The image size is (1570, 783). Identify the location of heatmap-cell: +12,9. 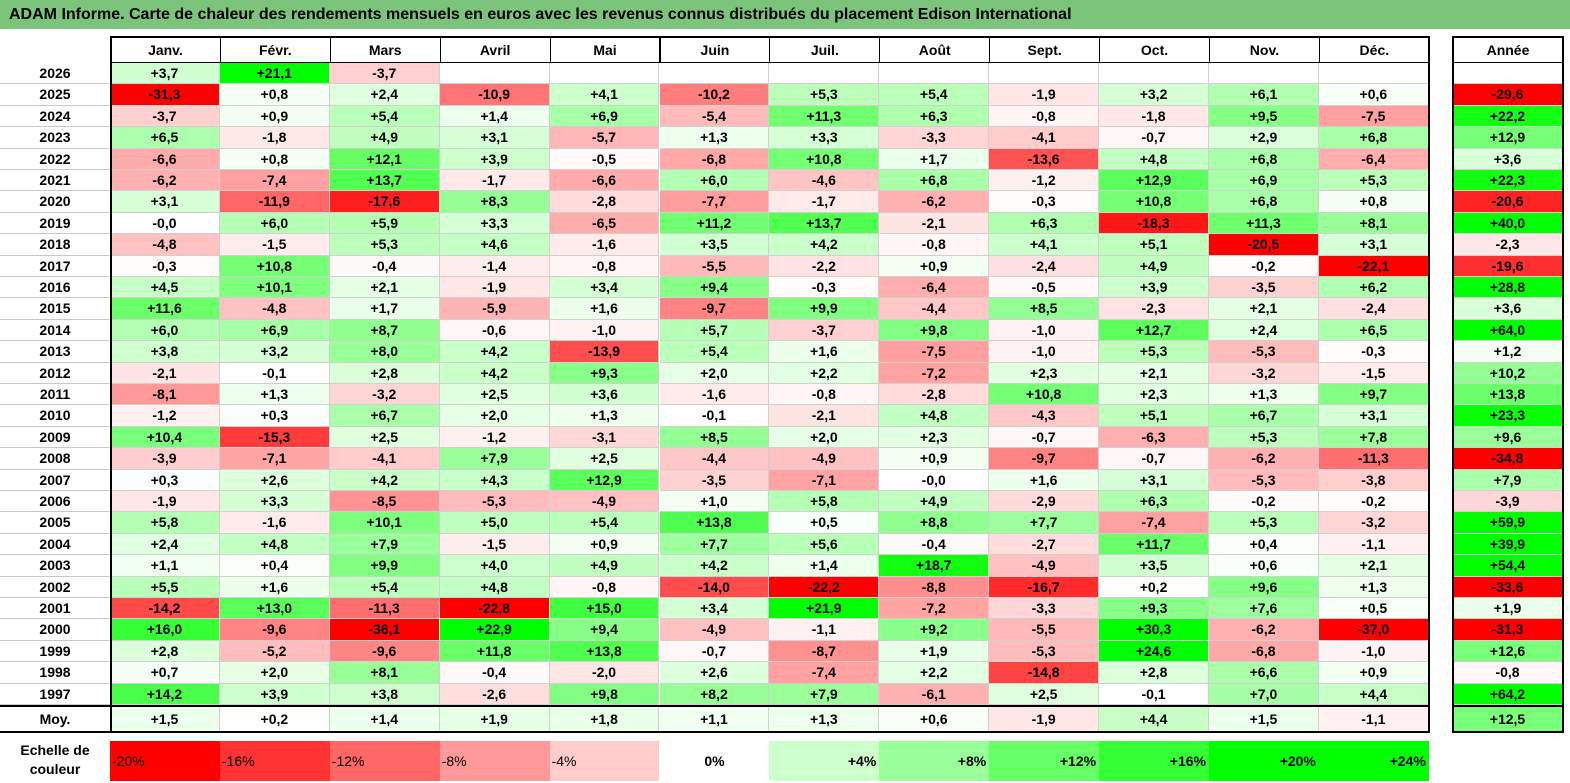
(604, 480).